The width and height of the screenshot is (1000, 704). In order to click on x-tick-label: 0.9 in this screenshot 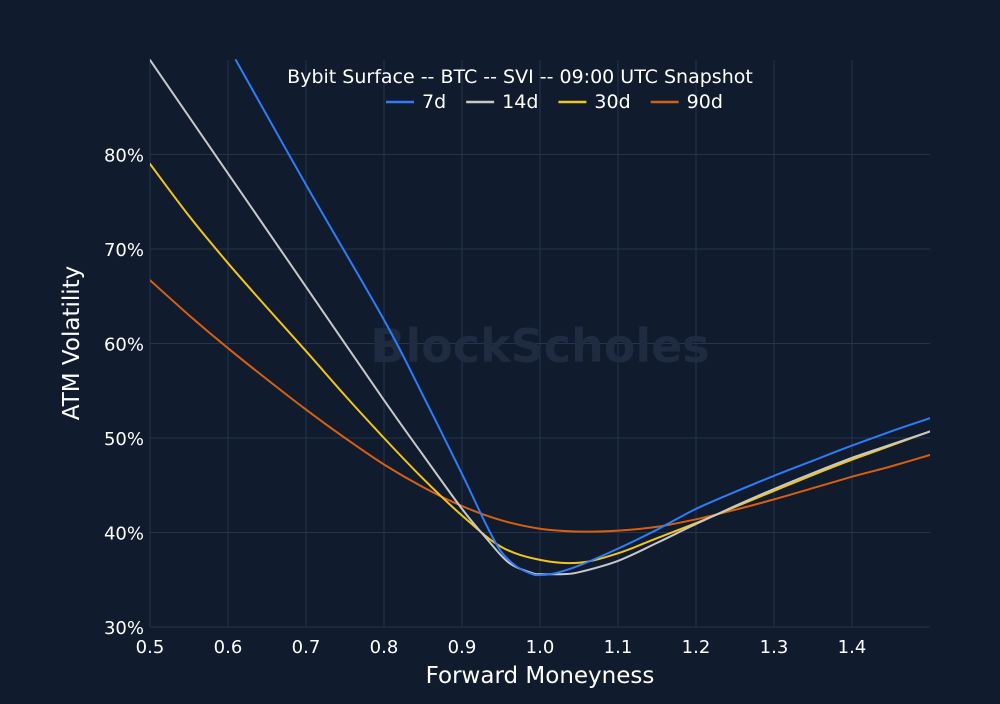, I will do `click(462, 647)`.